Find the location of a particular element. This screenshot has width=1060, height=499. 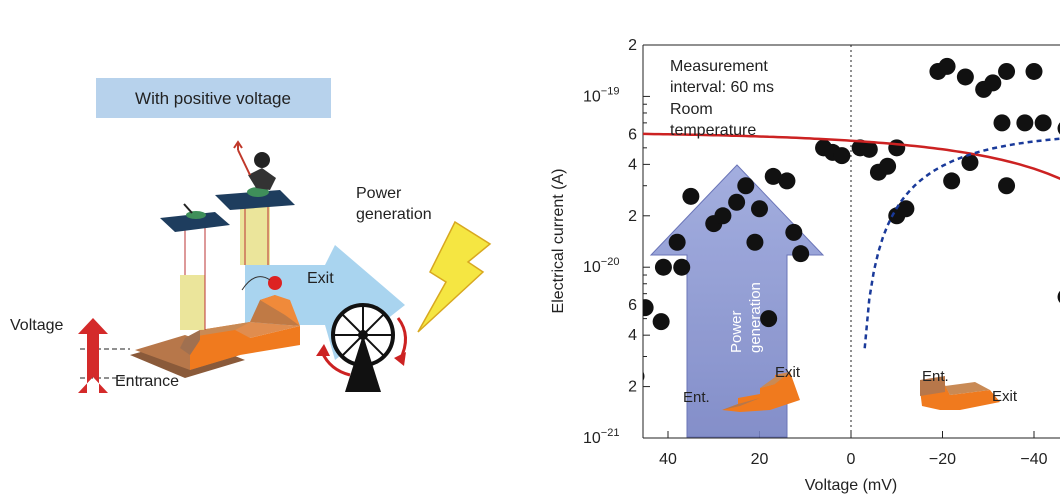

entrance-label: Entrance is located at coordinates (147, 381).